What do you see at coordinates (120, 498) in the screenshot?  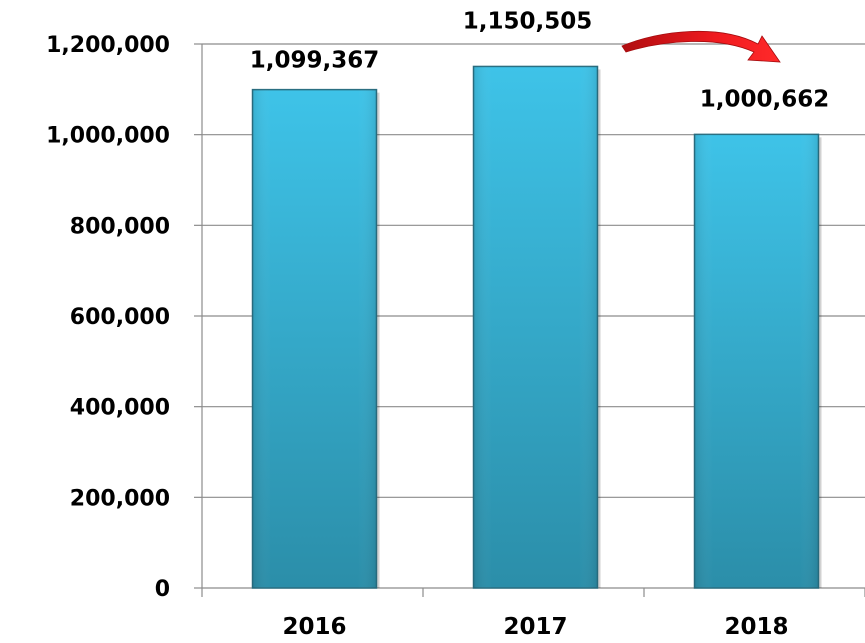 I see `y-tick-label: 200,000` at bounding box center [120, 498].